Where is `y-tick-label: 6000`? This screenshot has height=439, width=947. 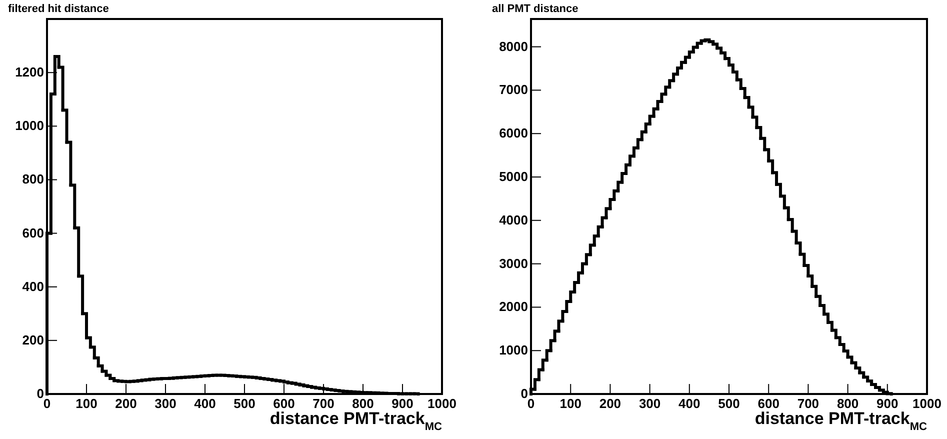 y-tick-label: 6000 is located at coordinates (513, 133).